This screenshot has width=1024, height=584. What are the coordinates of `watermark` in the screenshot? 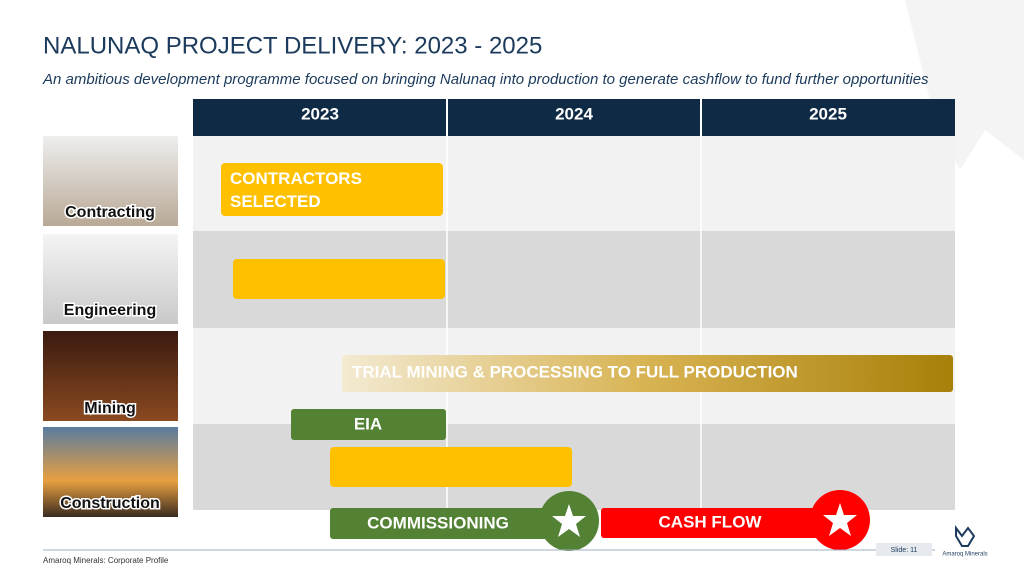 It's located at (964, 85).